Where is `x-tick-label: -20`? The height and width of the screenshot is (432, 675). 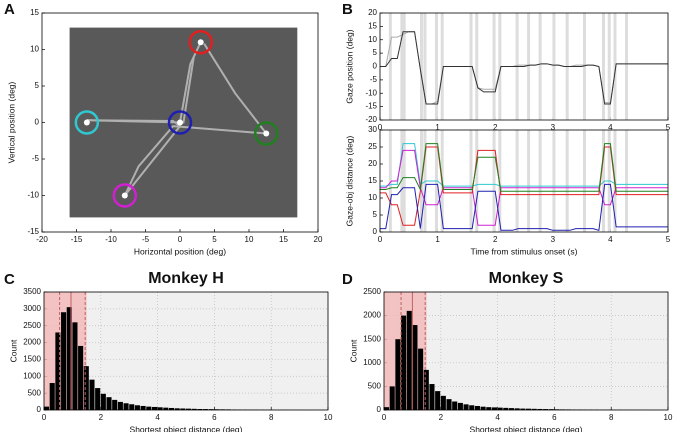 x-tick-label: -20 is located at coordinates (42, 239).